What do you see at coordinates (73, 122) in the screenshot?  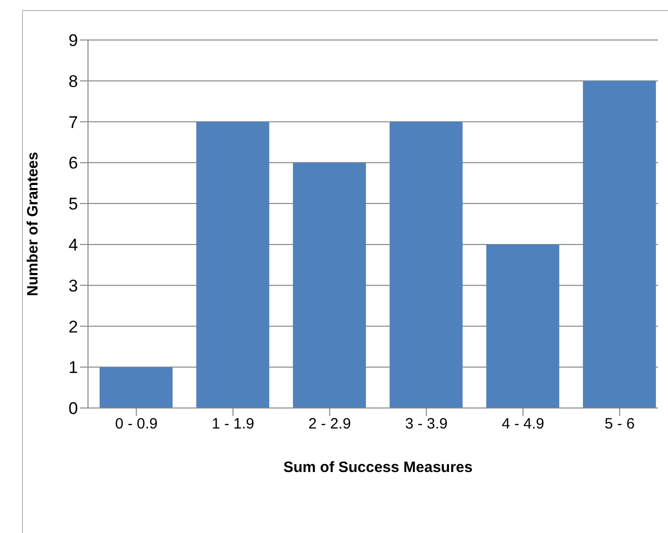 I see `y-tick-label: 7` at bounding box center [73, 122].